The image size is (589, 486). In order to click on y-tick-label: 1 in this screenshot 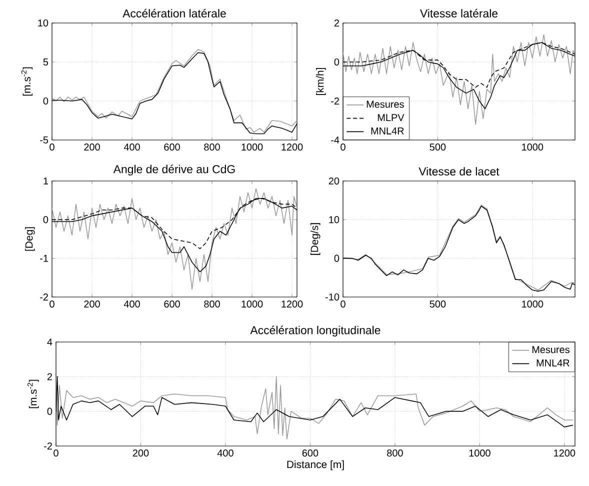, I will do `click(46, 181)`.